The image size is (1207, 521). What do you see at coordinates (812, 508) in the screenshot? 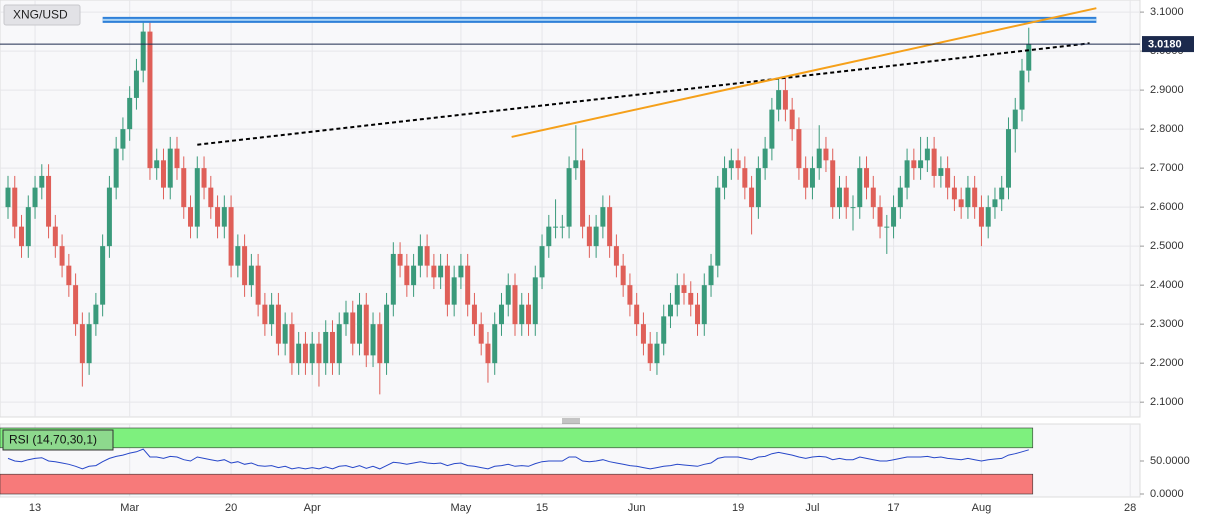
I see `x-tick-label: Jul` at bounding box center [812, 508].